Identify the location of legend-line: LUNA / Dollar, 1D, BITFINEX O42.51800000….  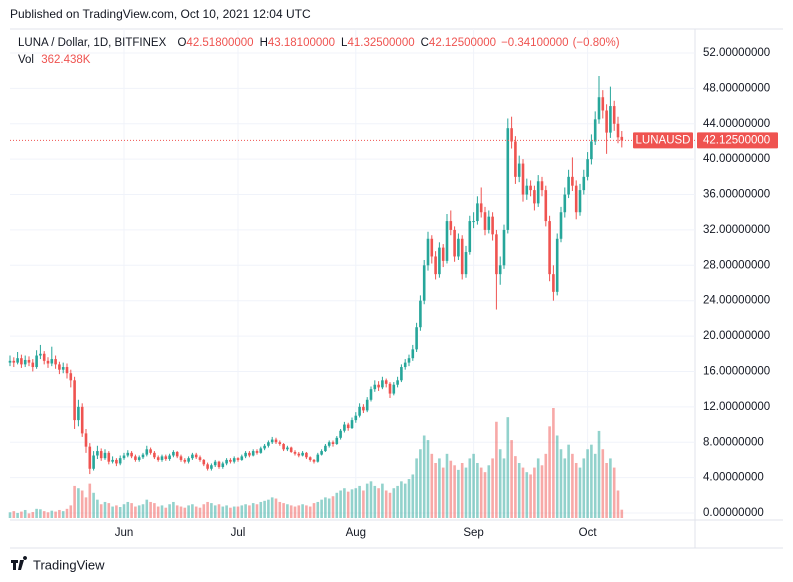
(319, 43).